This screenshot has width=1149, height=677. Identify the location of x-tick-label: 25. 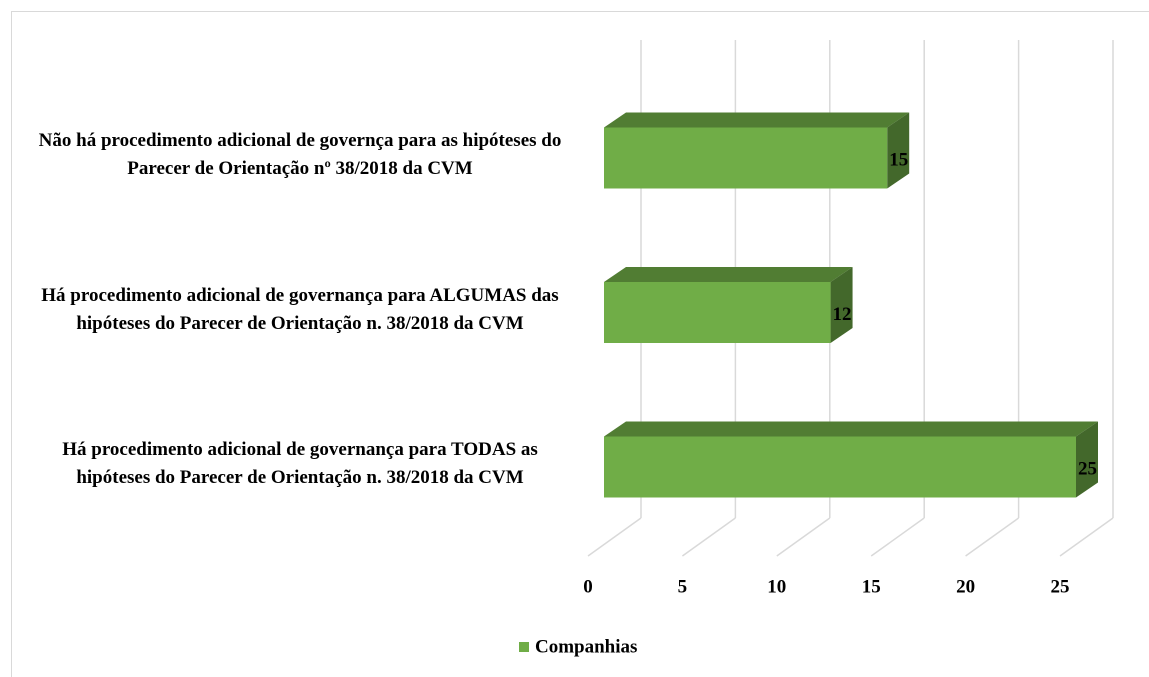
(1060, 586).